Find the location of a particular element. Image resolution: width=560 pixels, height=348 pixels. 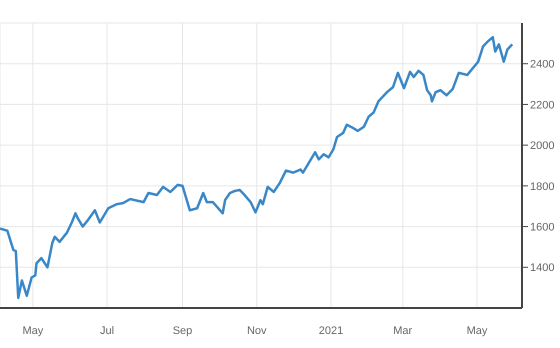

y-tick-label: 2200 is located at coordinates (542, 105).